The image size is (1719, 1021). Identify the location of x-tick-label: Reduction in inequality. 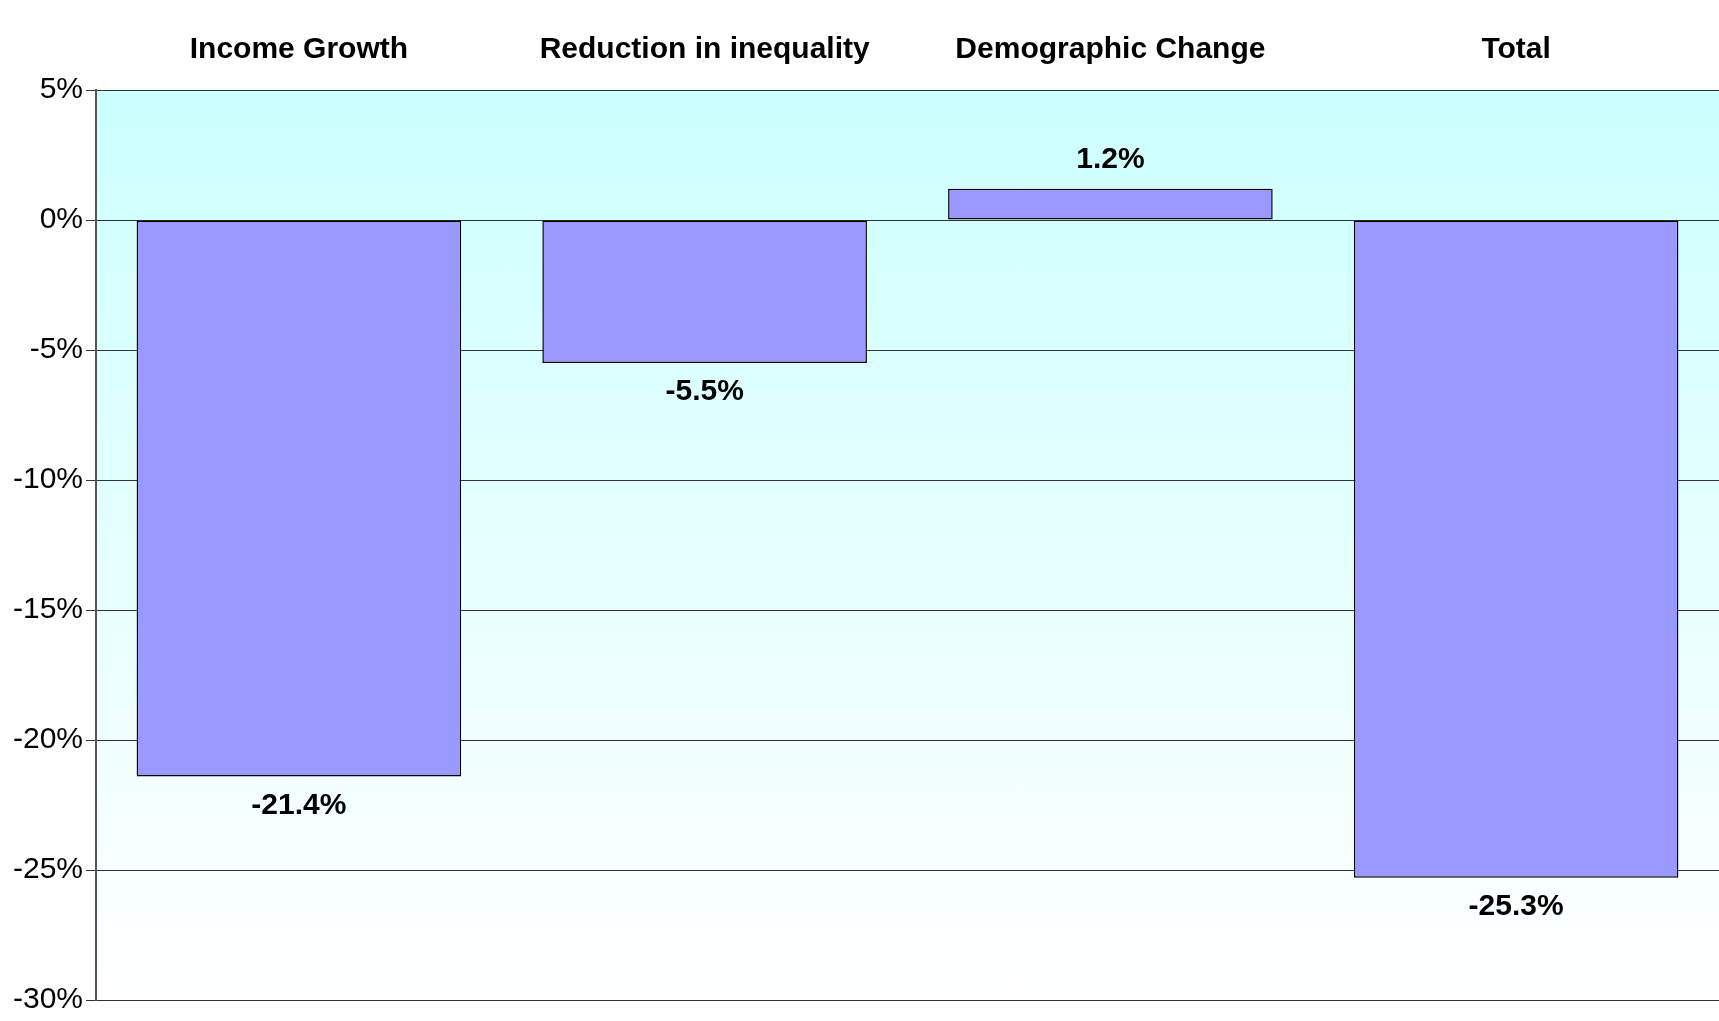
(704, 48).